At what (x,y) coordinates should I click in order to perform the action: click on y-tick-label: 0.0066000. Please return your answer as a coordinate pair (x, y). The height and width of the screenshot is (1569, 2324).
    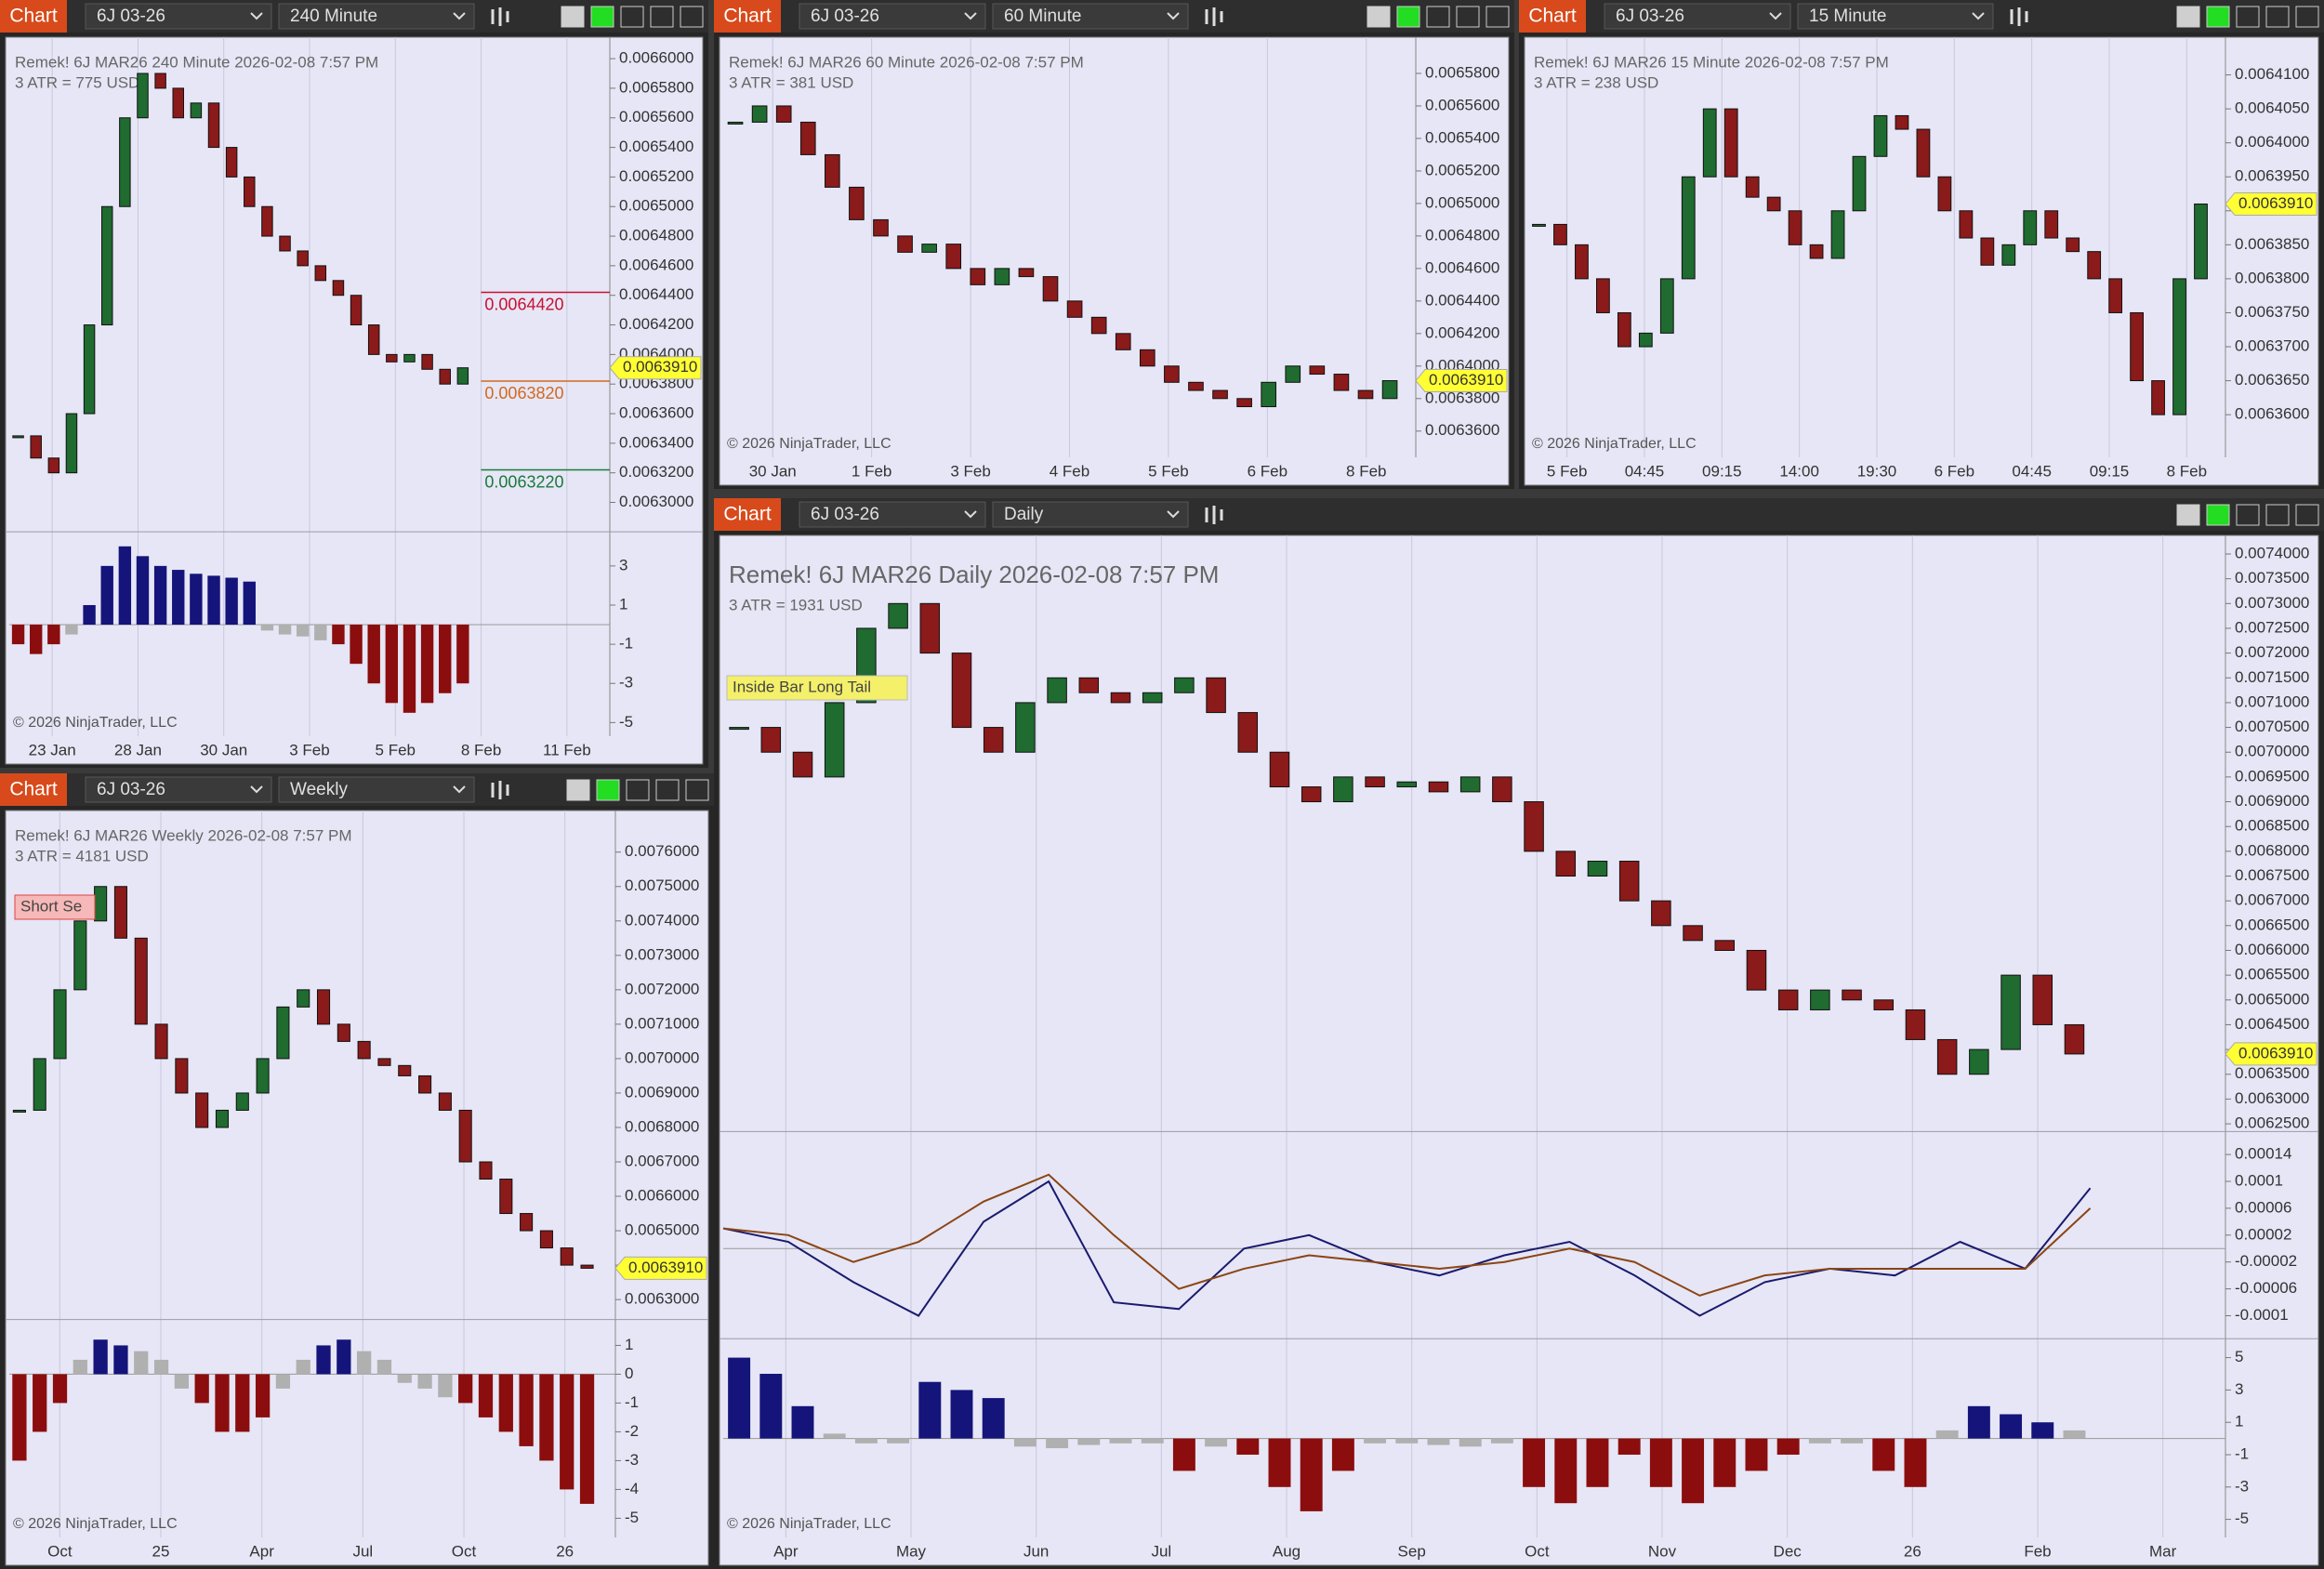
    Looking at the image, I should click on (662, 1196).